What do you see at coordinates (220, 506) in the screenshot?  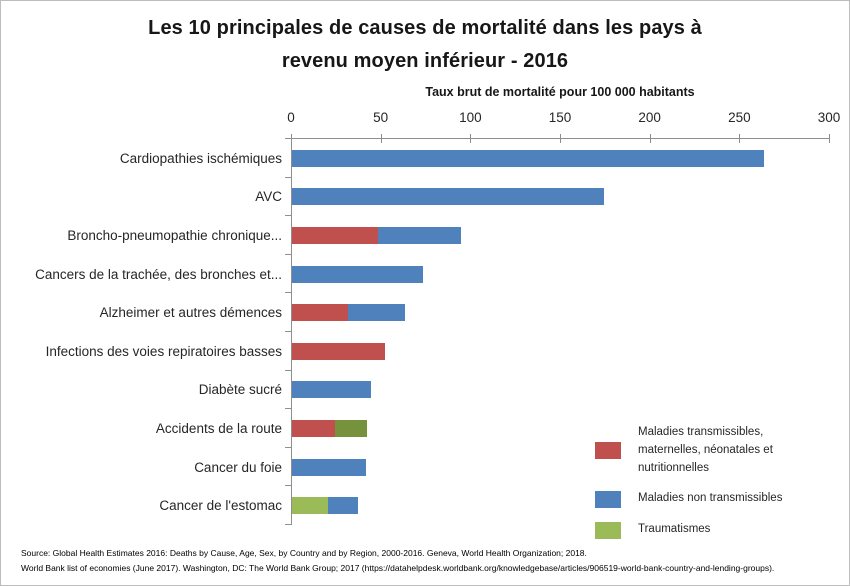 I see `category-label: Cancer de l'estomac` at bounding box center [220, 506].